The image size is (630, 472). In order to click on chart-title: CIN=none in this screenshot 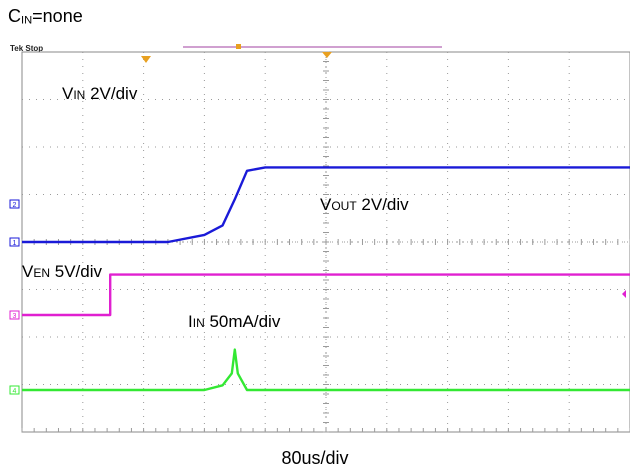, I will do `click(45, 16)`.